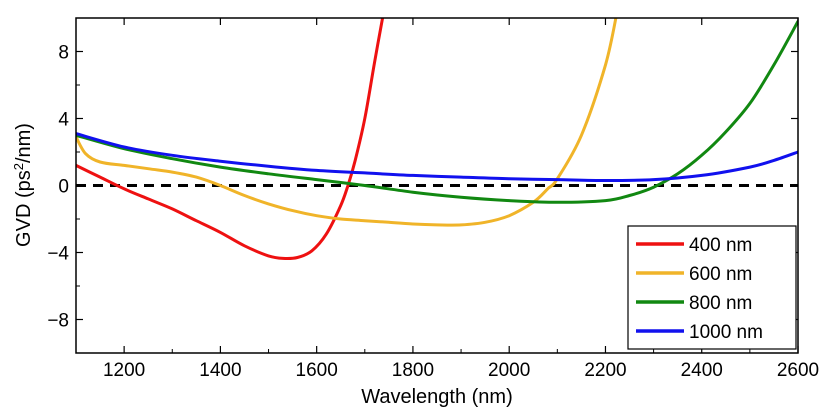 The height and width of the screenshot is (413, 830). I want to click on series-line-1000-nm, so click(437, 157).